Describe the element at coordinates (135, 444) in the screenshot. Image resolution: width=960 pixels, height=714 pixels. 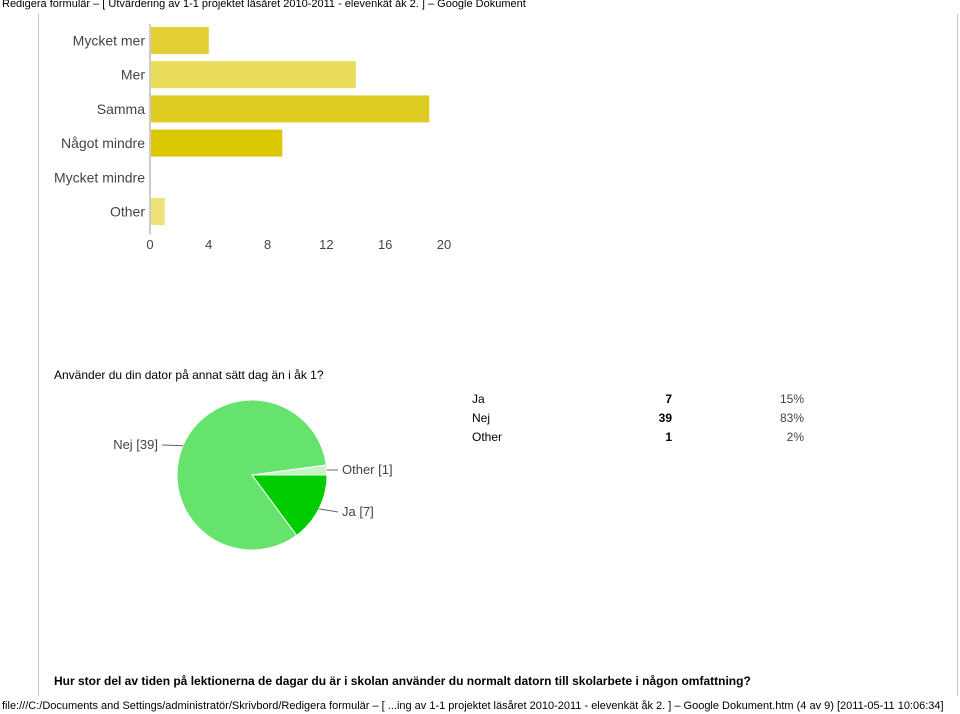
I see `callout-label: Nej [39]` at that location.